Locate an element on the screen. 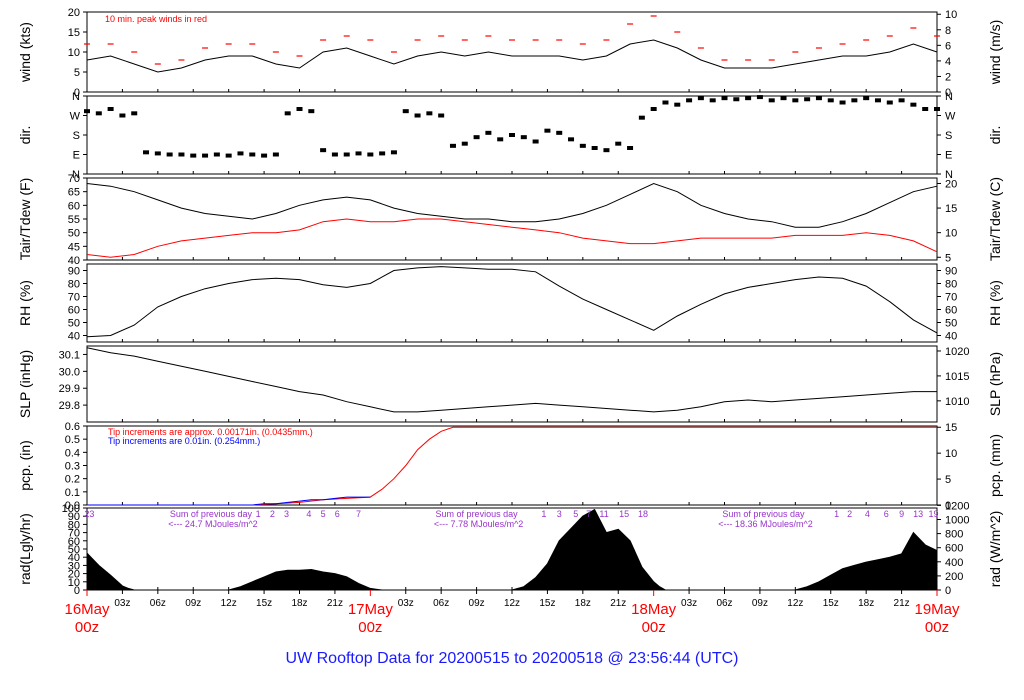 The image size is (1024, 700). date-label-day: 16May is located at coordinates (87, 609).